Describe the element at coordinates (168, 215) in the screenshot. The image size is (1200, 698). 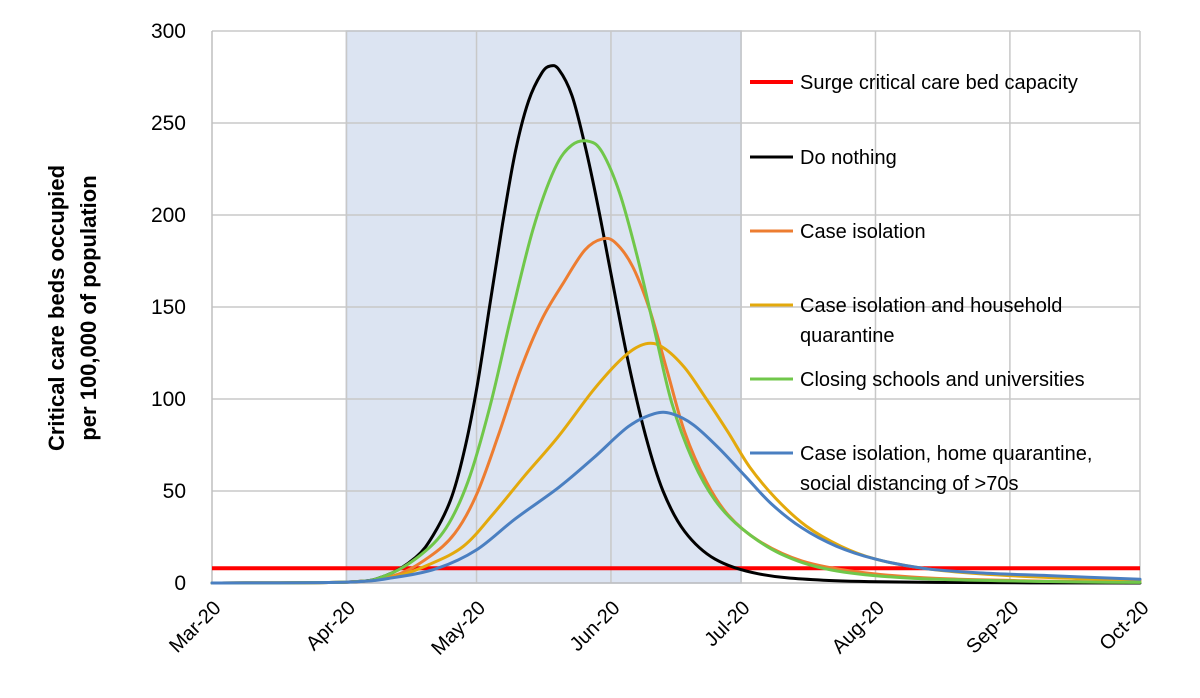
I see `y-tick-label: 200` at that location.